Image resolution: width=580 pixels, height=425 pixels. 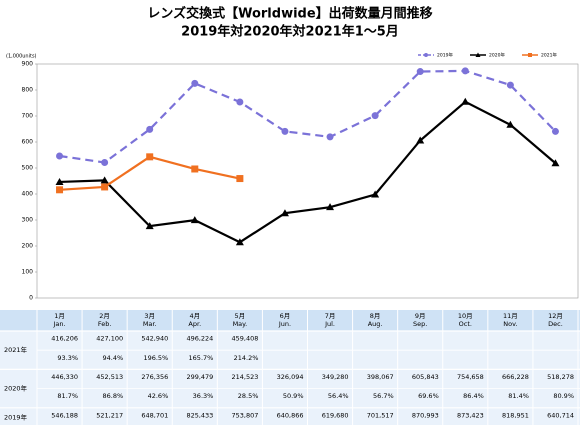 What do you see at coordinates (380, 415) in the screenshot?
I see `table-value: 701,517` at bounding box center [380, 415].